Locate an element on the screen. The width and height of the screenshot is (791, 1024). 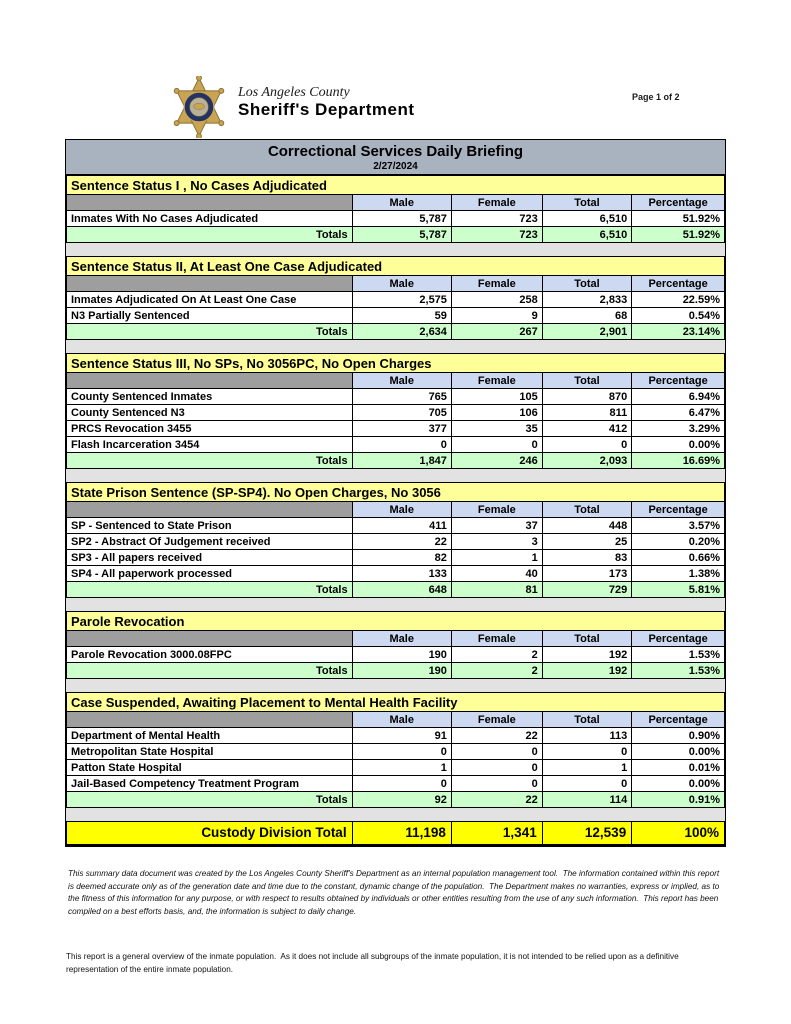
row-total: 448 is located at coordinates (587, 525).